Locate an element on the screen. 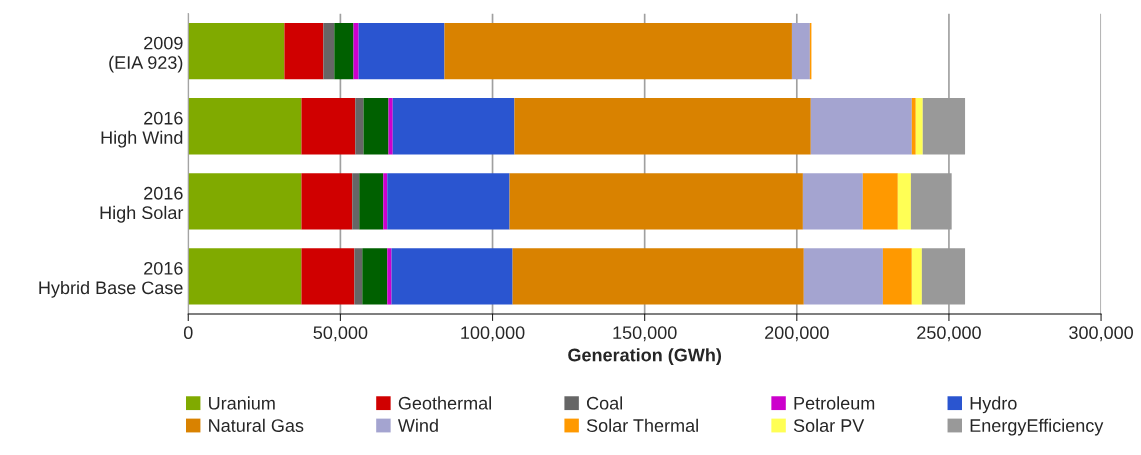 The height and width of the screenshot is (455, 1141). x-tick-label: 50,000 is located at coordinates (340, 334).